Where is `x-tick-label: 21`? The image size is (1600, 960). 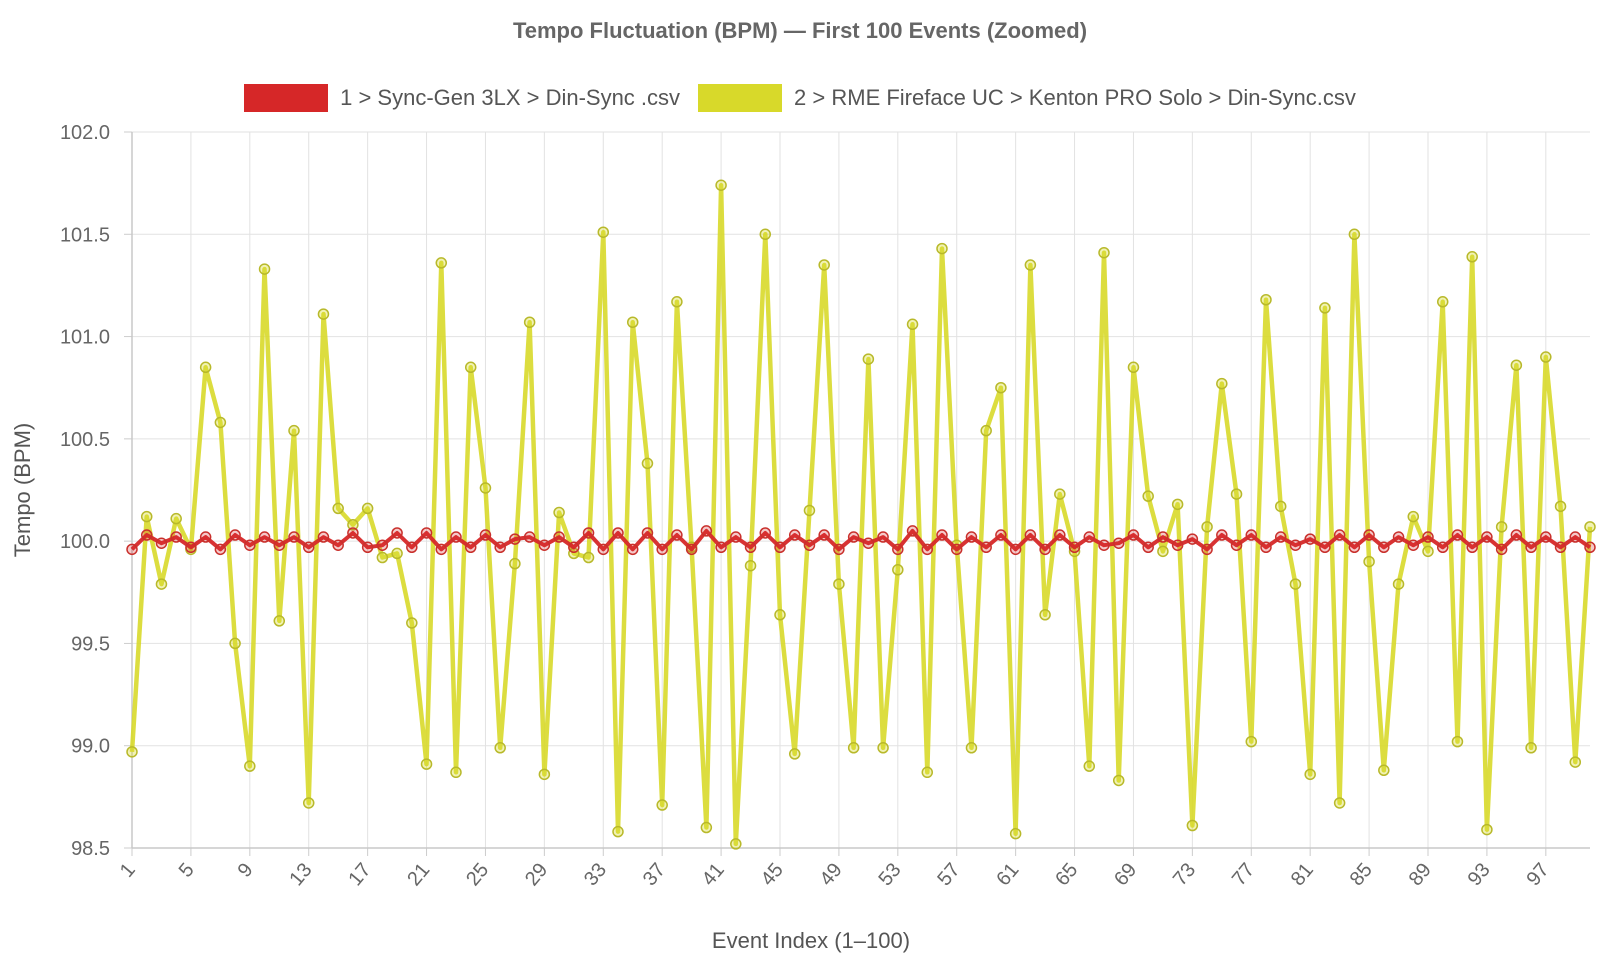
x-tick-label: 21 is located at coordinates (418, 874).